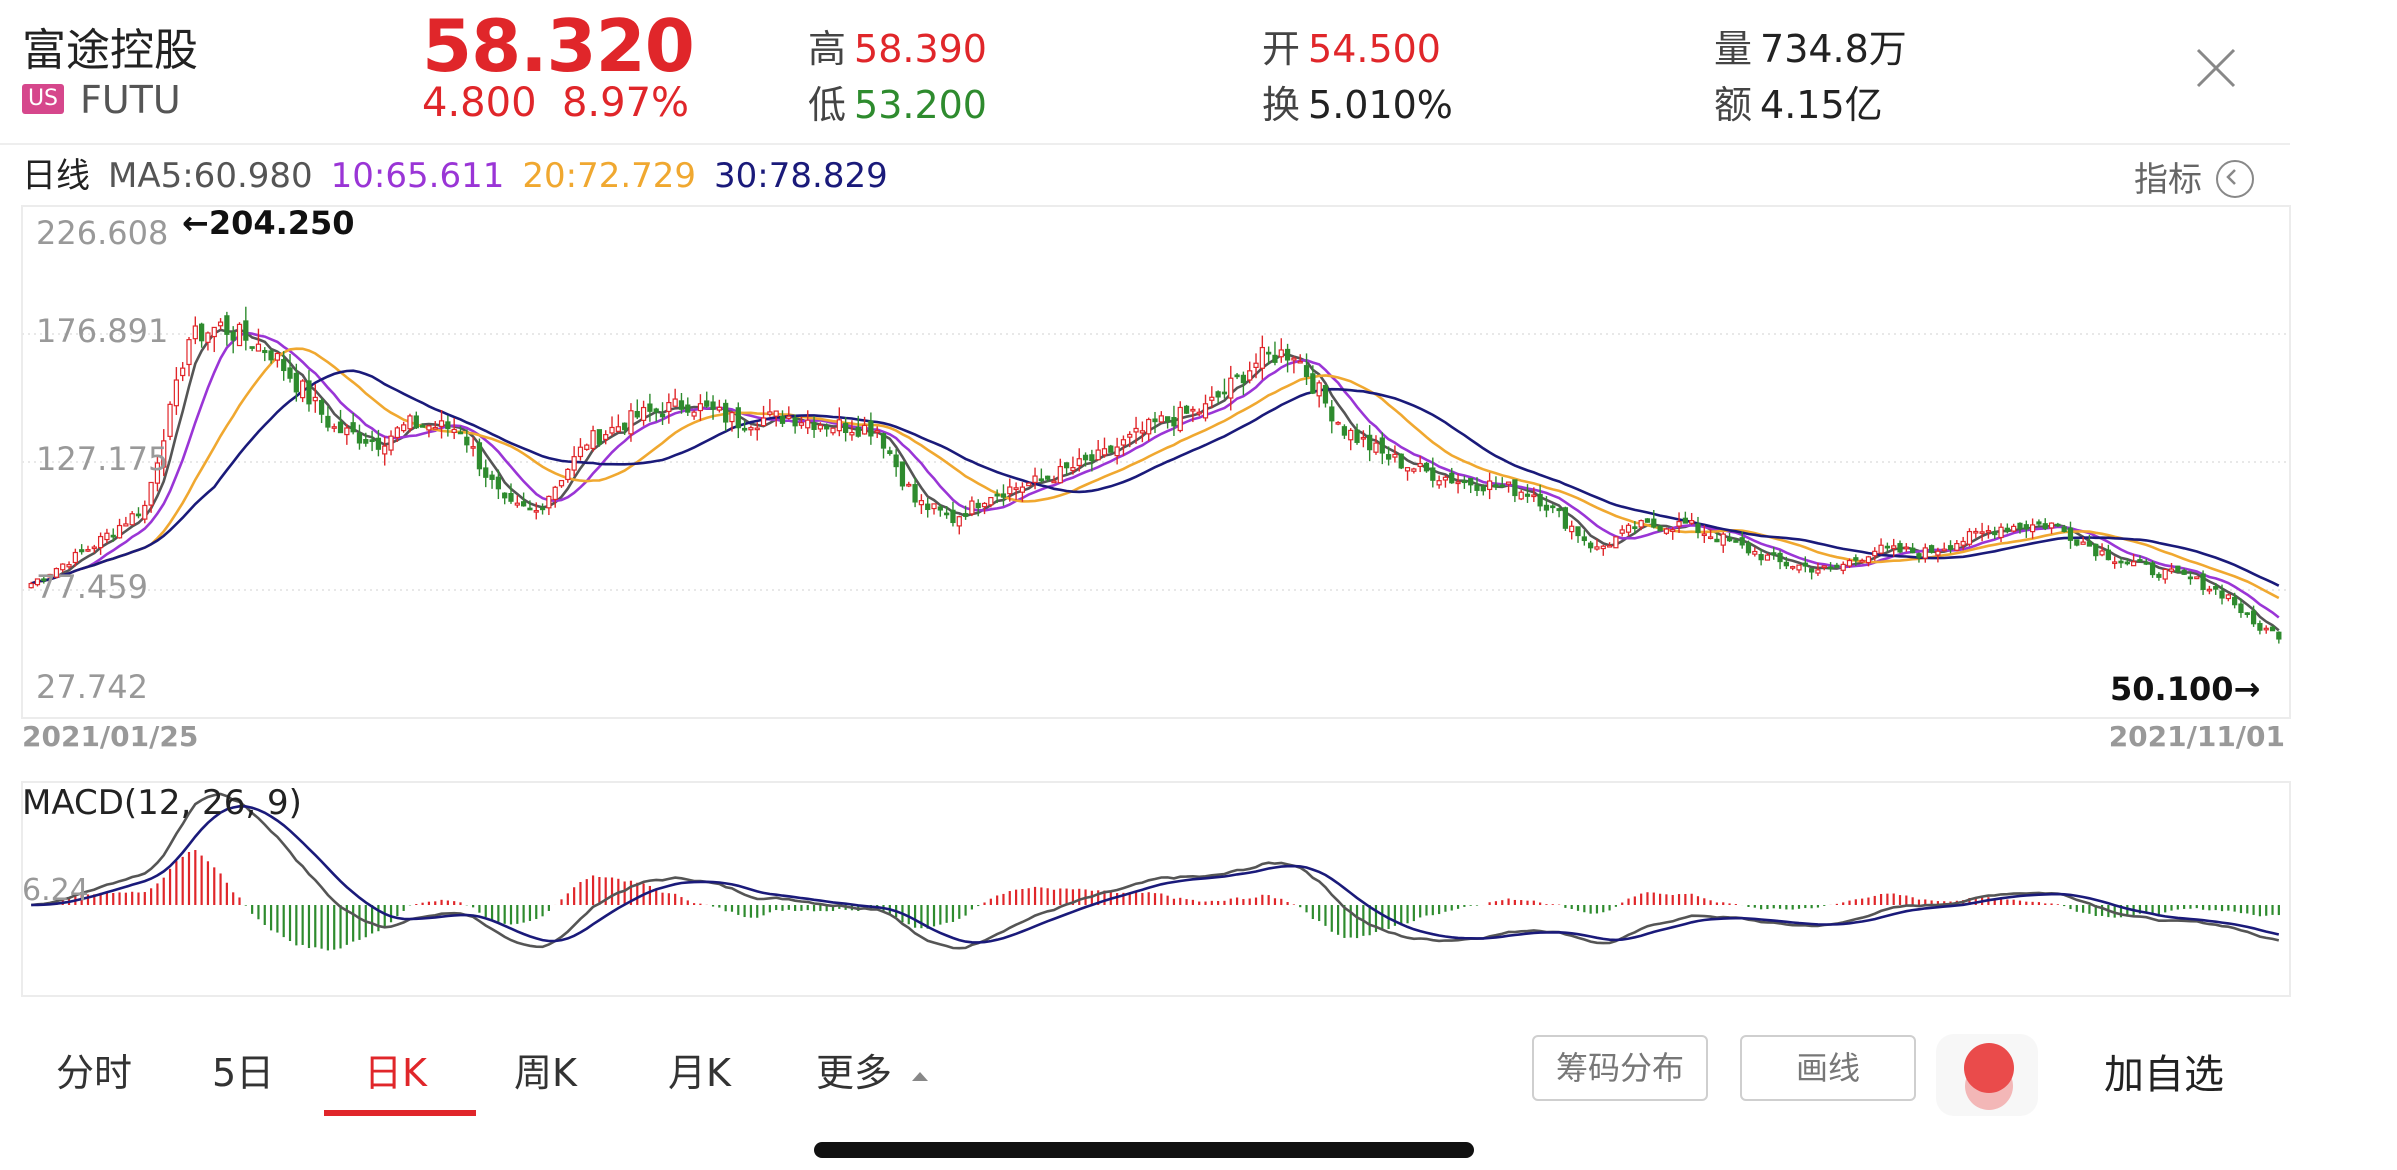 This screenshot has height=1170, width=2397. I want to click on chevron-left-icon, so click(2235, 178).